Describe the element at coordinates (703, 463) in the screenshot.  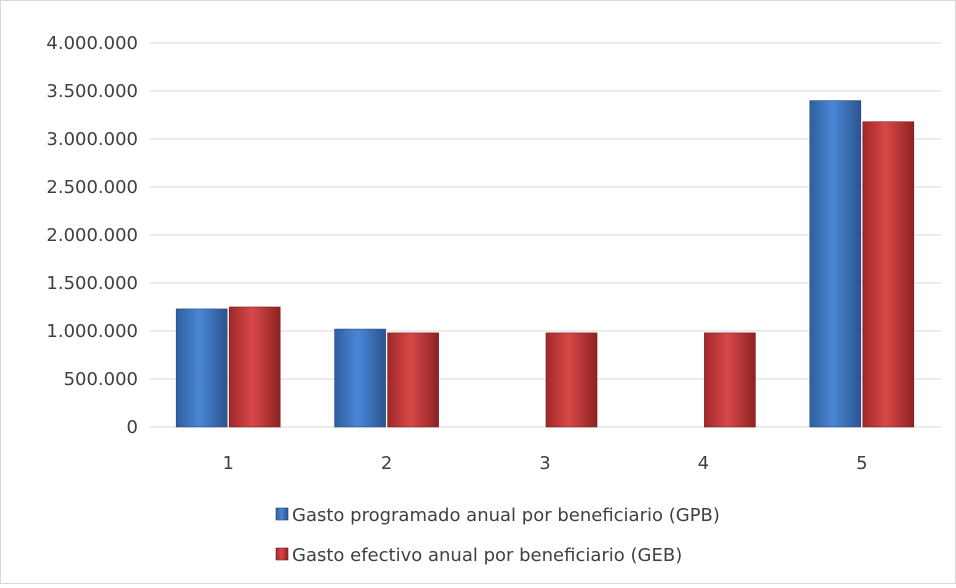
I see `x-tick-label: 4` at that location.